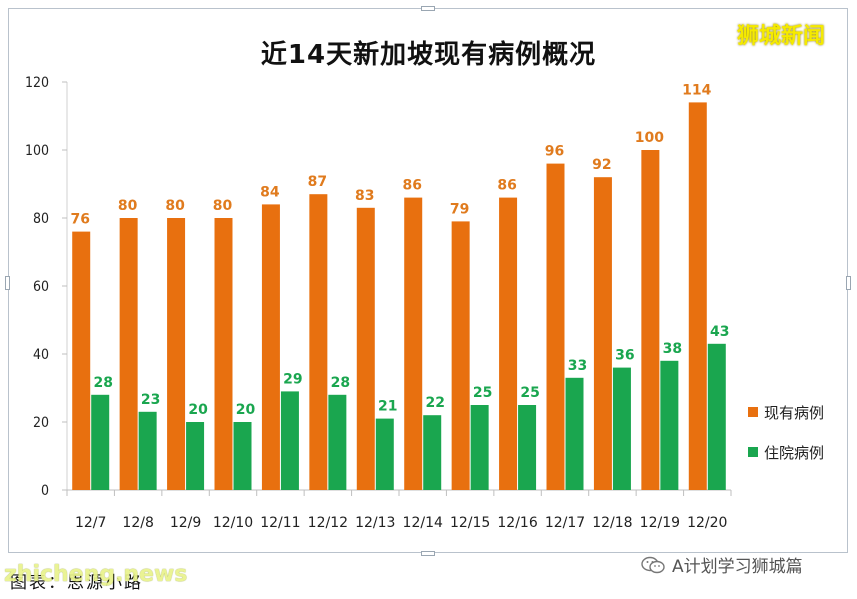 Image resolution: width=857 pixels, height=599 pixels. I want to click on y-tick-label: 40, so click(41, 355).